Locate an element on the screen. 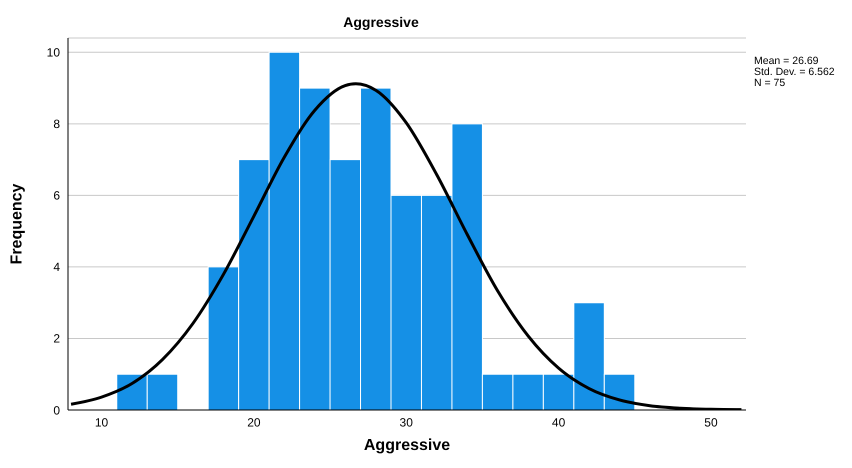  x-tick-label: 50 is located at coordinates (711, 423).